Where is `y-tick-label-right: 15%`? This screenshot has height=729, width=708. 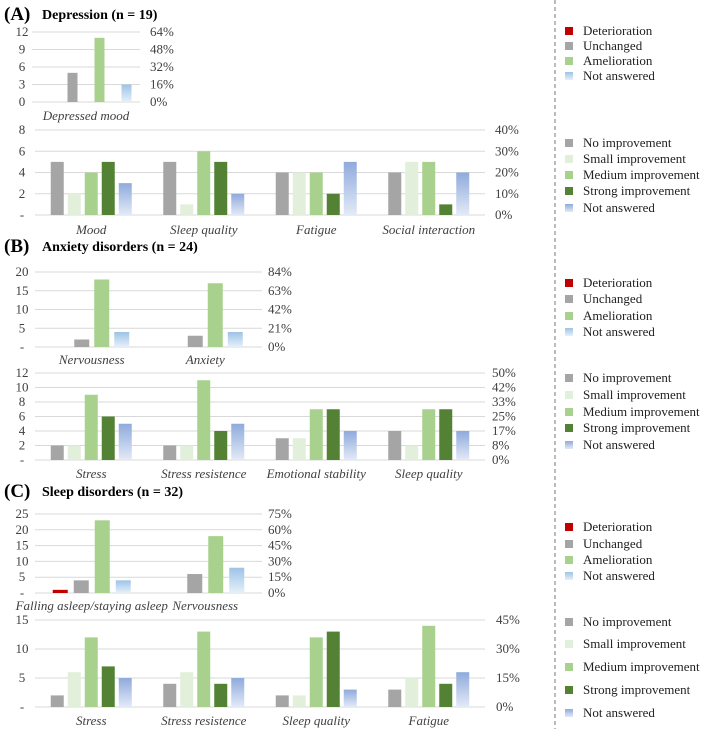 y-tick-label-right: 15% is located at coordinates (280, 576).